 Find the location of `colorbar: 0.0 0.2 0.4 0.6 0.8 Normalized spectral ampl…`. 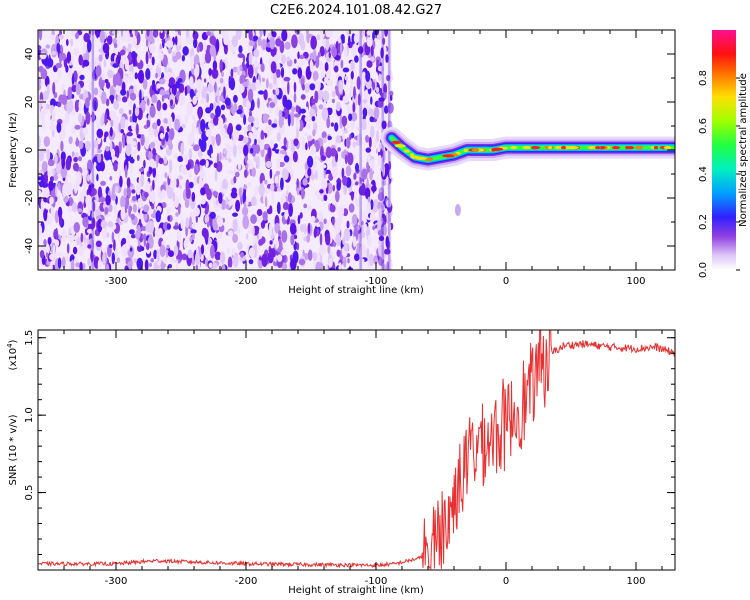

colorbar: 0.0 0.2 0.4 0.6 0.8 Normalized spectral ampl… is located at coordinates (723, 154).